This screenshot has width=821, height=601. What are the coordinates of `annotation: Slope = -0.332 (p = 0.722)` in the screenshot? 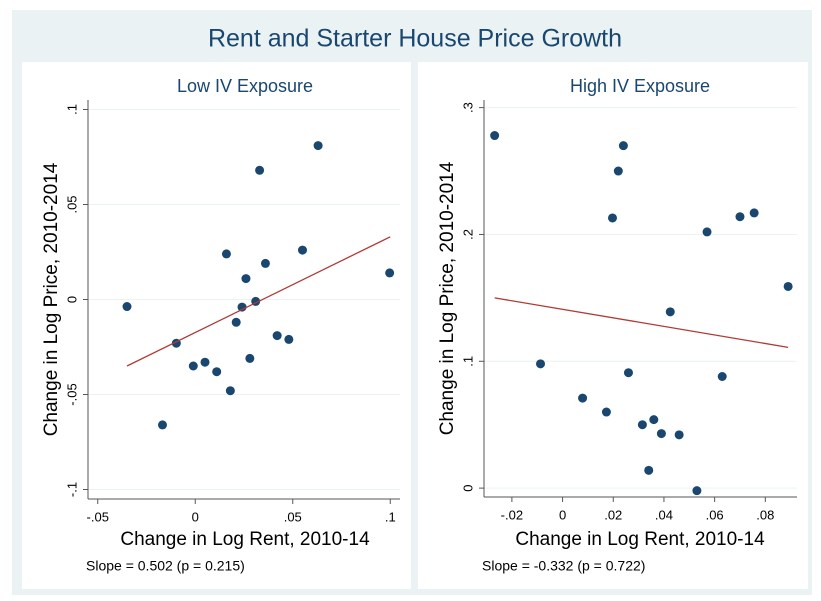 It's located at (563, 566).